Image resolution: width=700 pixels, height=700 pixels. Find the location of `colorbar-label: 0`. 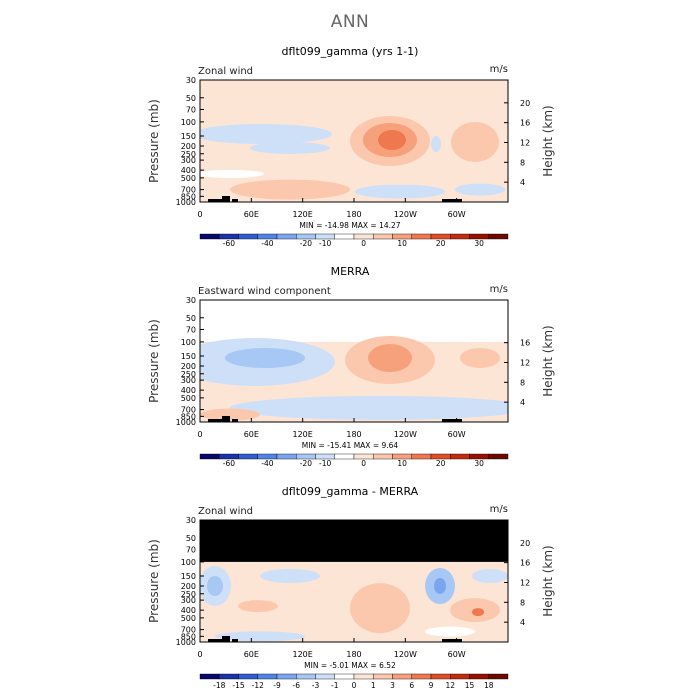

colorbar-label: 0 is located at coordinates (363, 463).